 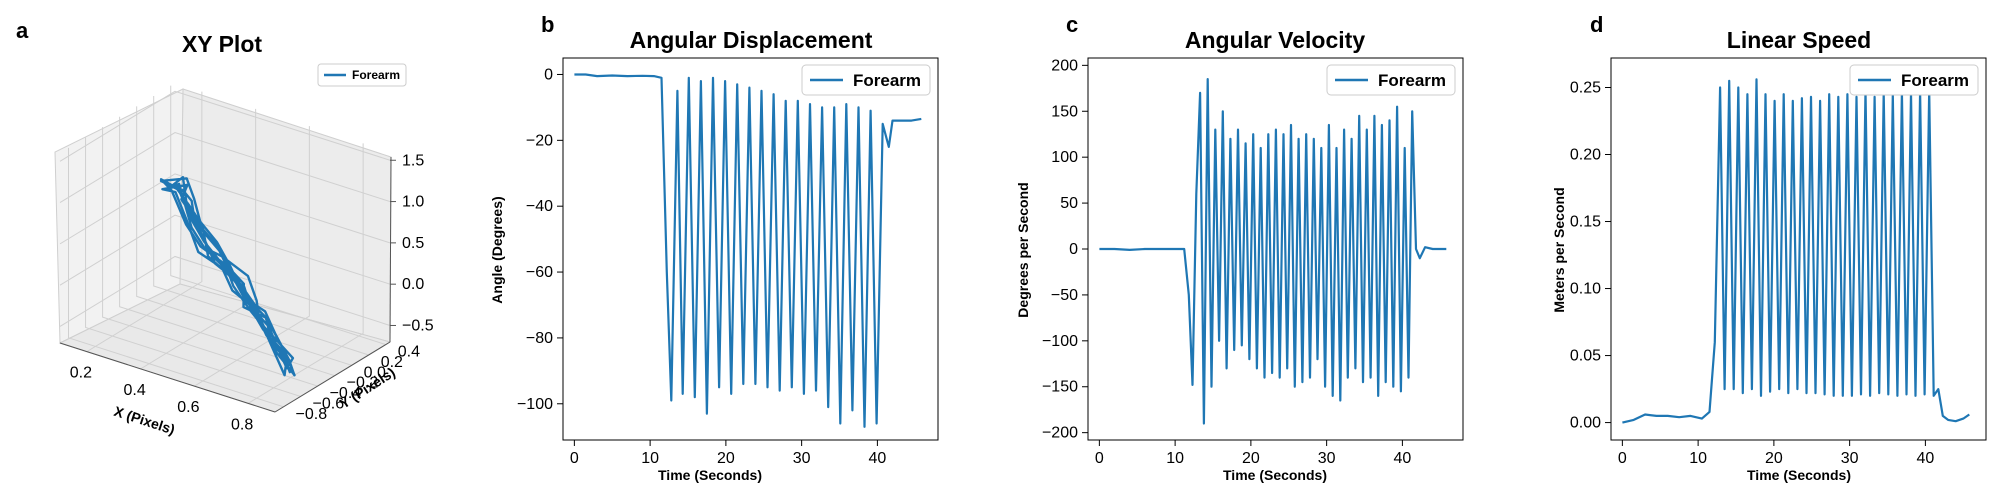 I want to click on panel-letter-a: a, so click(x=22, y=30).